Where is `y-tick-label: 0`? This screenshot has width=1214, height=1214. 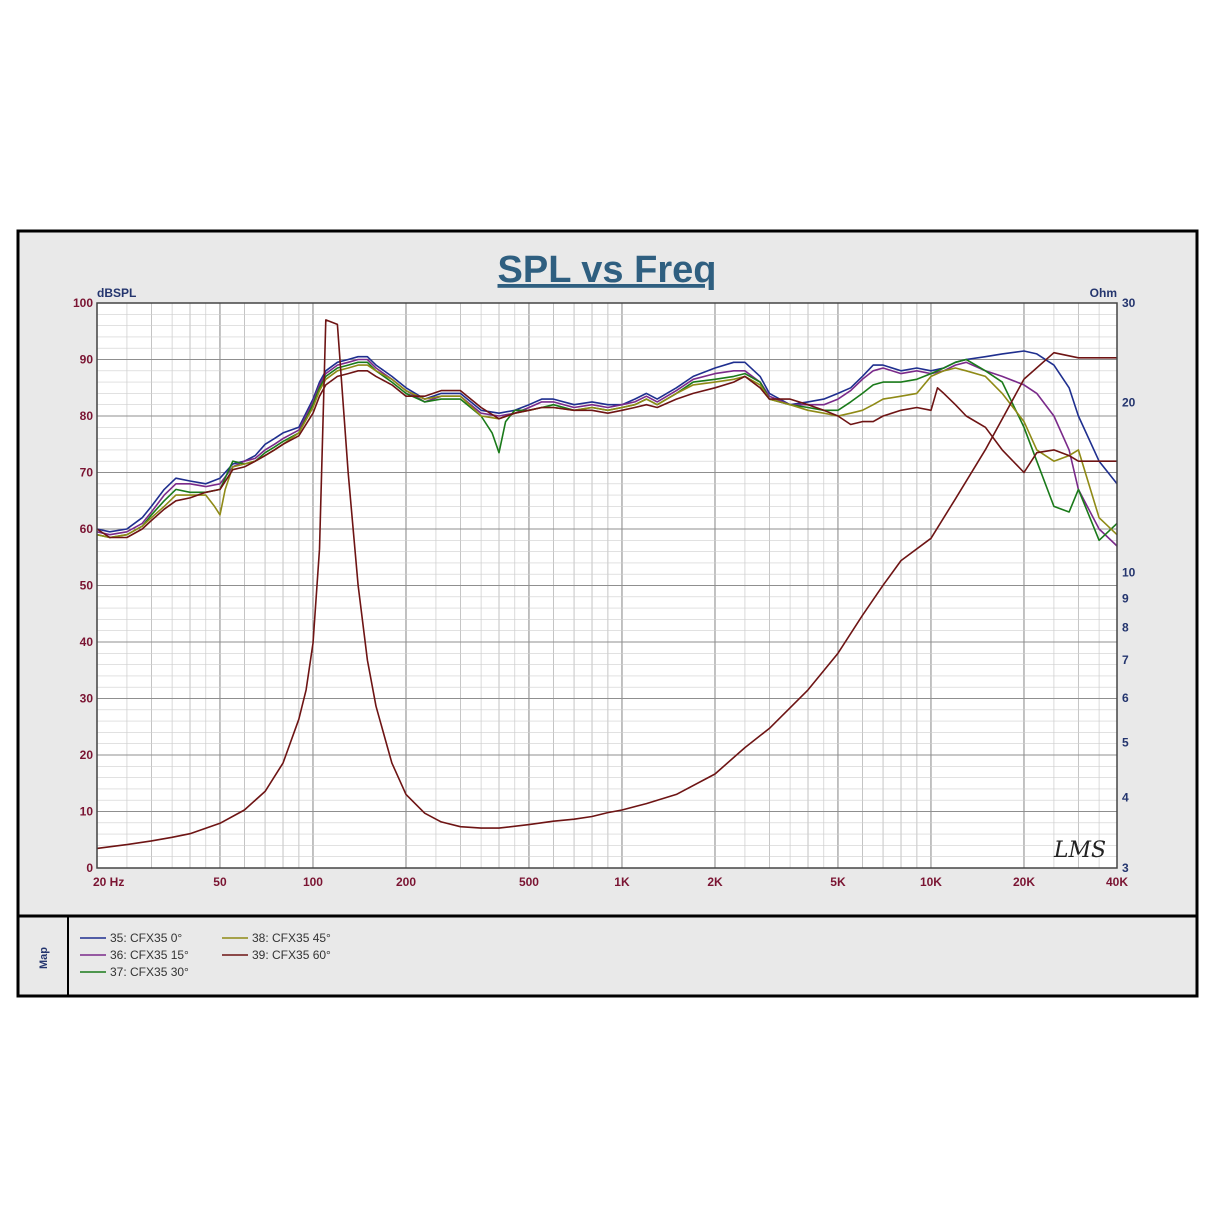
y-tick-label: 0 is located at coordinates (89, 868).